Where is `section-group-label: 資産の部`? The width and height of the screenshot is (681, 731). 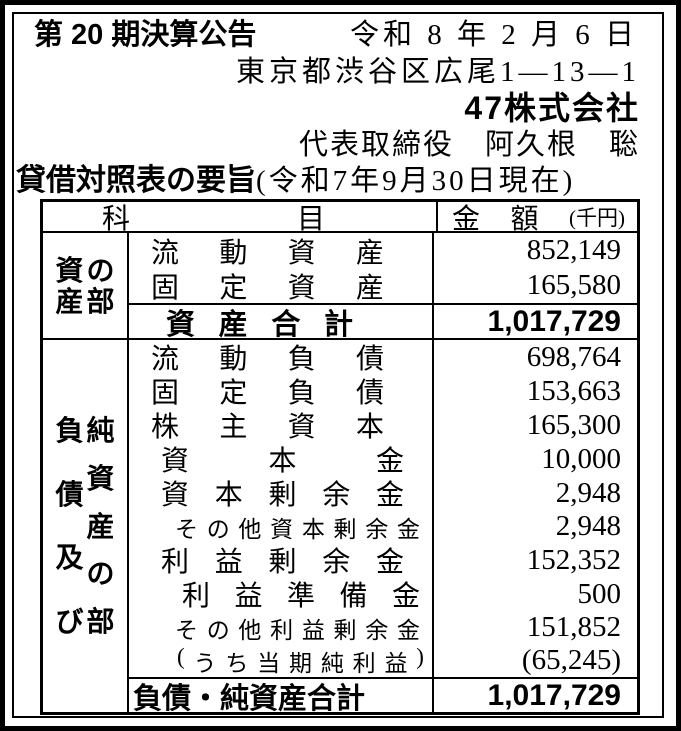
section-group-label: 資産の部 is located at coordinates (85, 286).